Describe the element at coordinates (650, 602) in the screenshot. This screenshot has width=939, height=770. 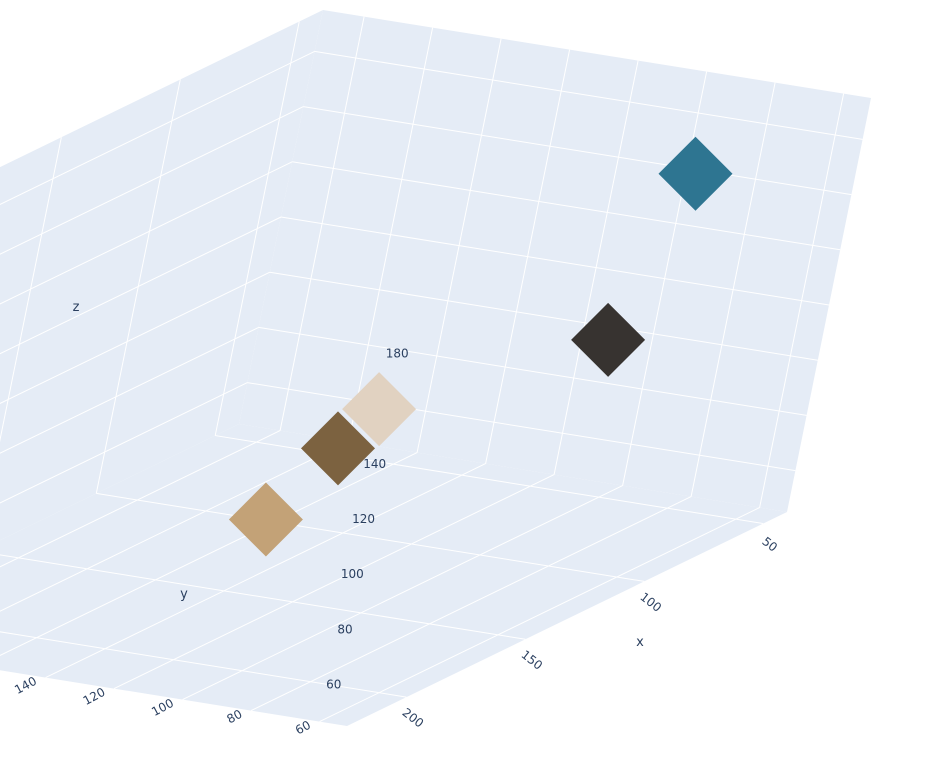
I see `x-tick-label: 100` at that location.